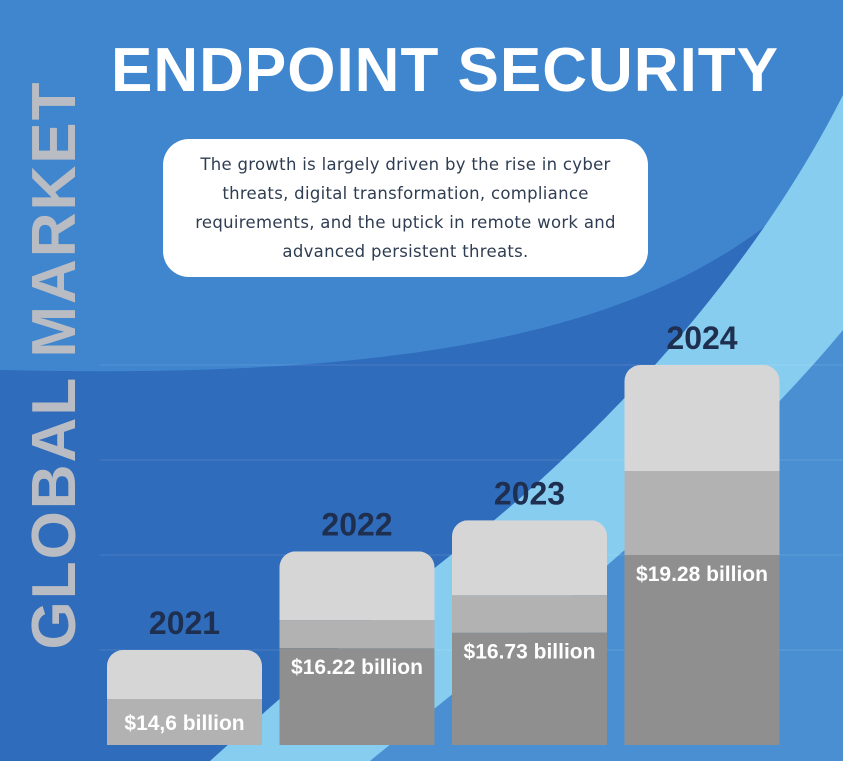 This screenshot has width=843, height=761. What do you see at coordinates (356, 524) in the screenshot?
I see `year-label: 2022` at bounding box center [356, 524].